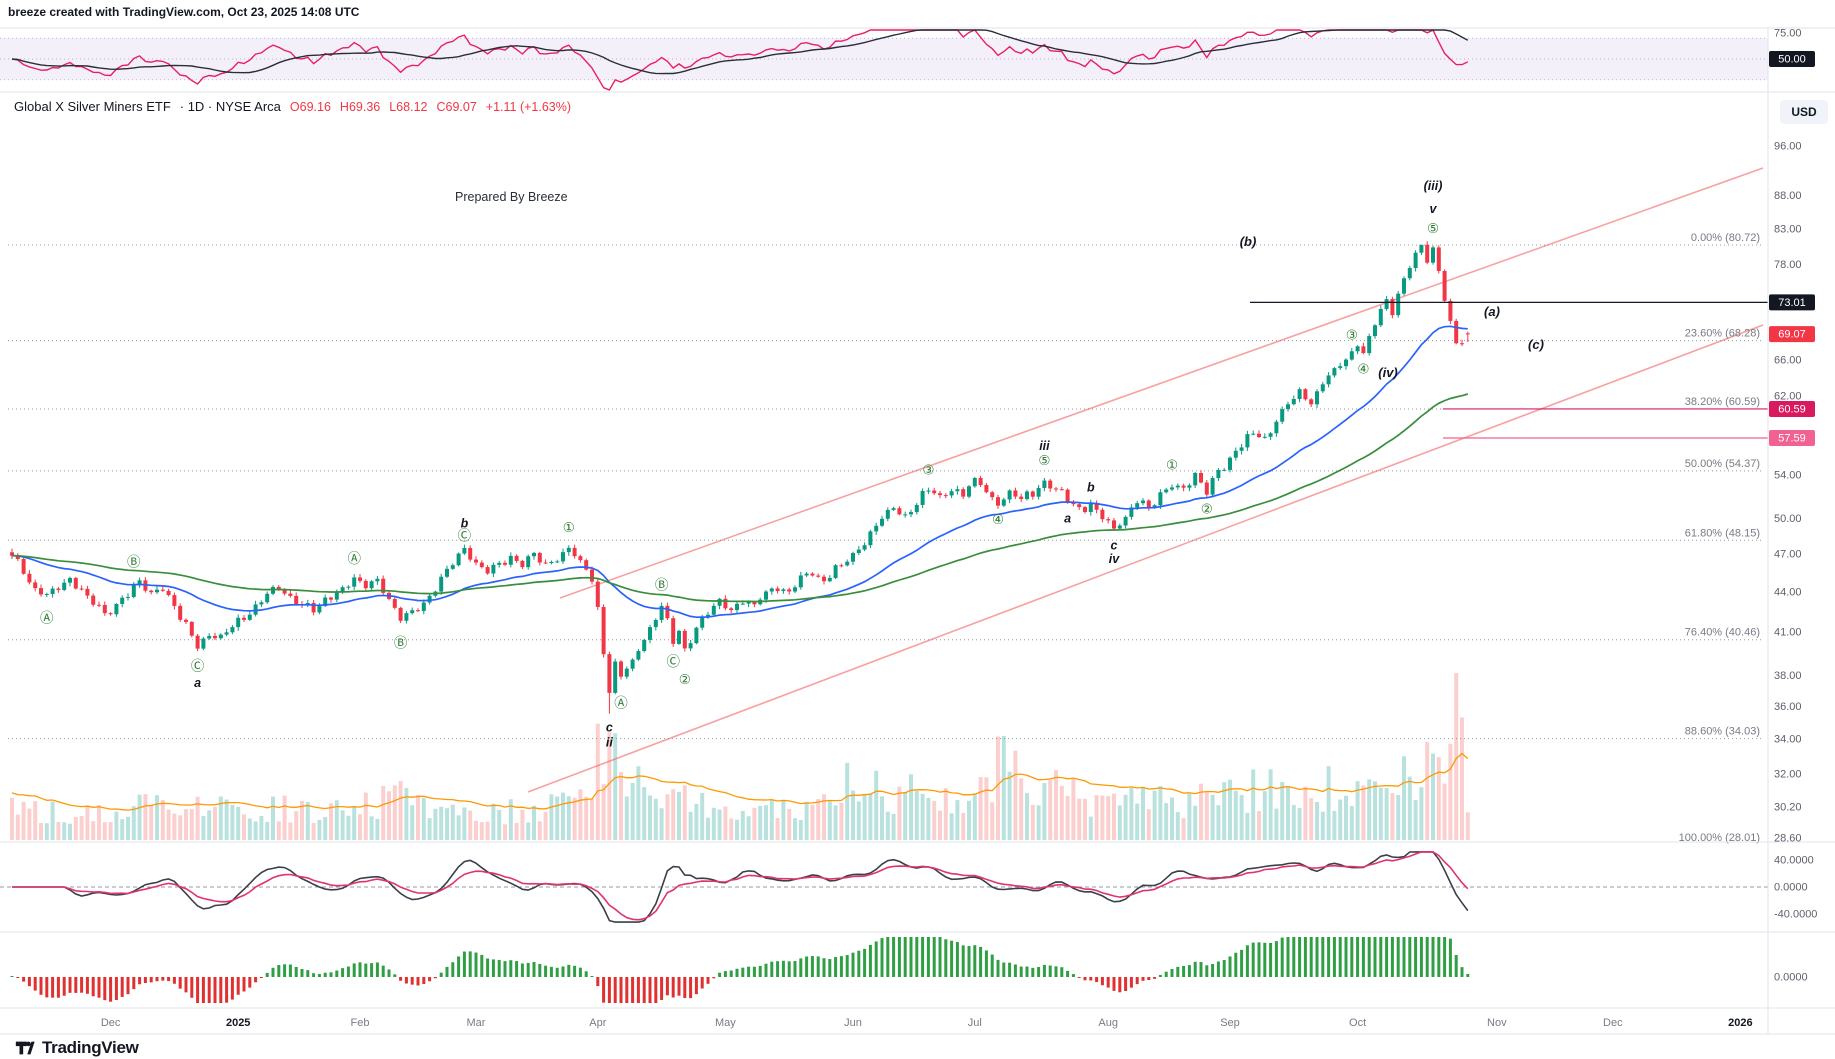  Describe the element at coordinates (740, 781) in the screenshot. I see `volume-ma-line` at that location.